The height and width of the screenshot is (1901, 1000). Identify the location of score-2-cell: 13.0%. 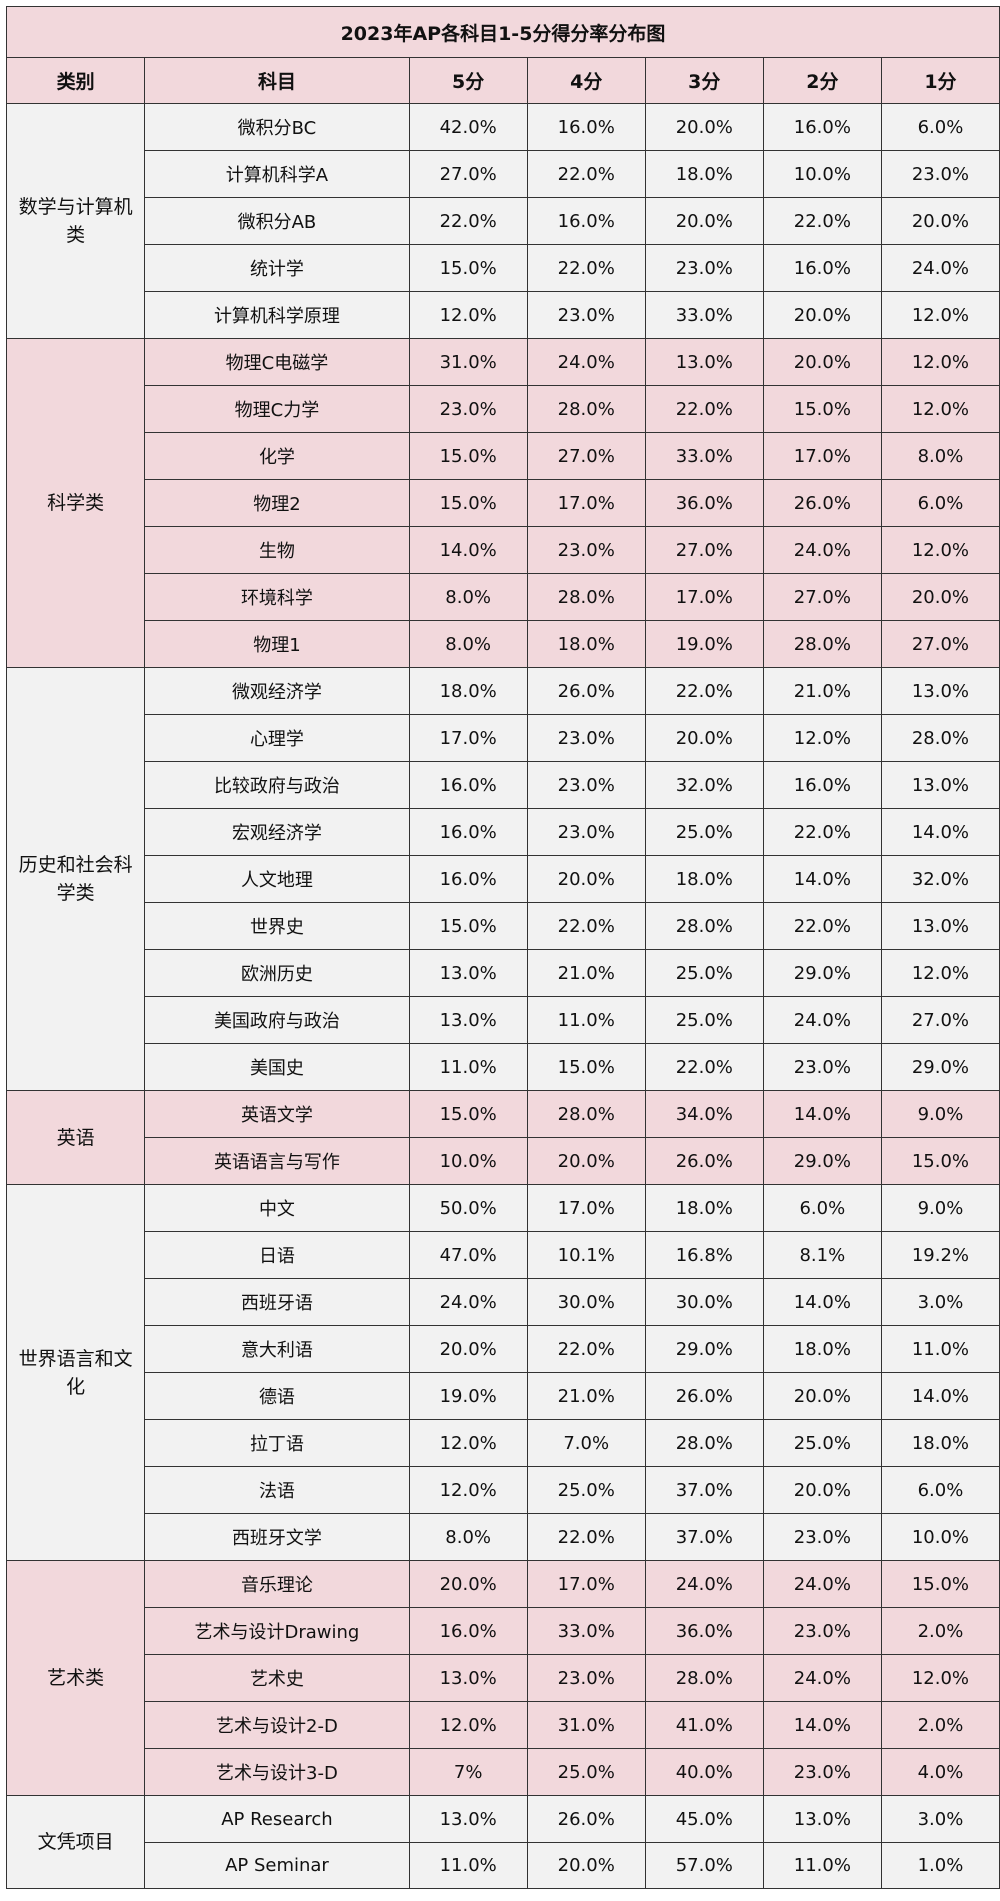
(822, 1819).